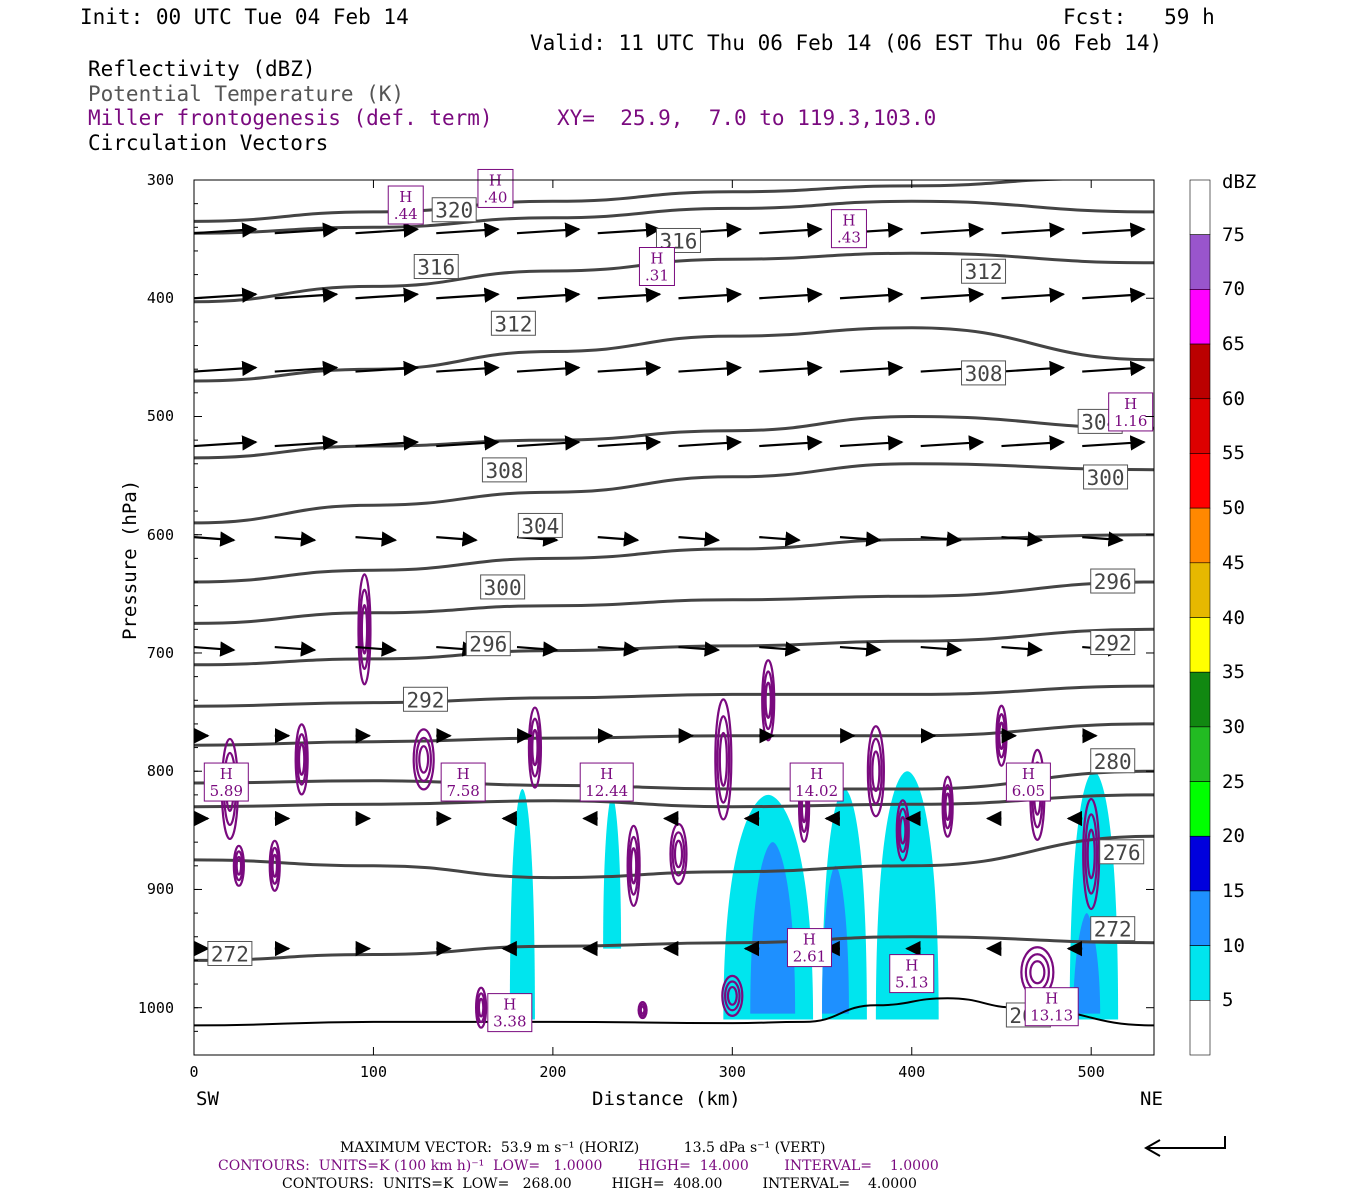  Describe the element at coordinates (244, 17) in the screenshot. I see `init-time: Init: 00 UTC Tue 04 Feb 14` at that location.